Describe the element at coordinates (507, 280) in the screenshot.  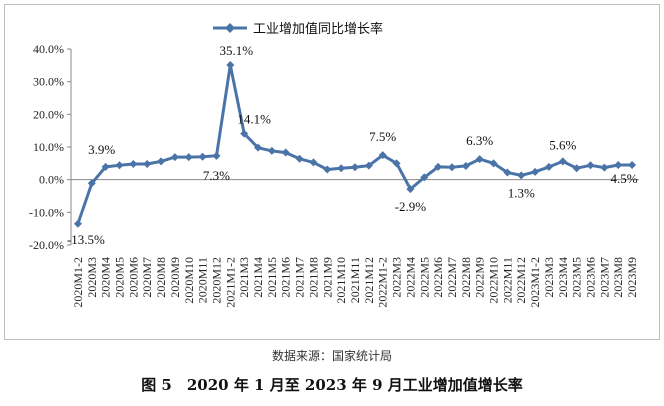
I see `x-tick-label: 2022M11` at that location.